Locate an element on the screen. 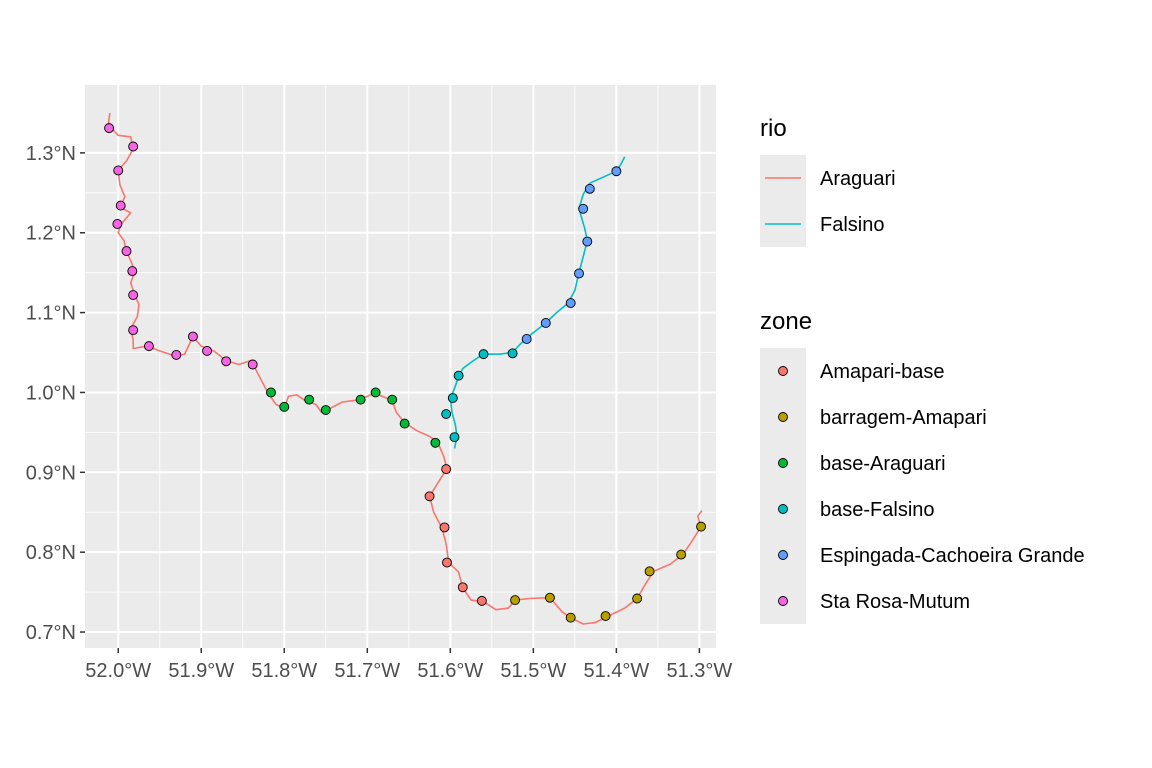 Image resolution: width=1152 pixels, height=768 pixels. y-axis-ticks: 0.7°N 0.8°N 0.9°N 1.0°N 1.1°N 1.2°N 1.3°N is located at coordinates (55, 393).